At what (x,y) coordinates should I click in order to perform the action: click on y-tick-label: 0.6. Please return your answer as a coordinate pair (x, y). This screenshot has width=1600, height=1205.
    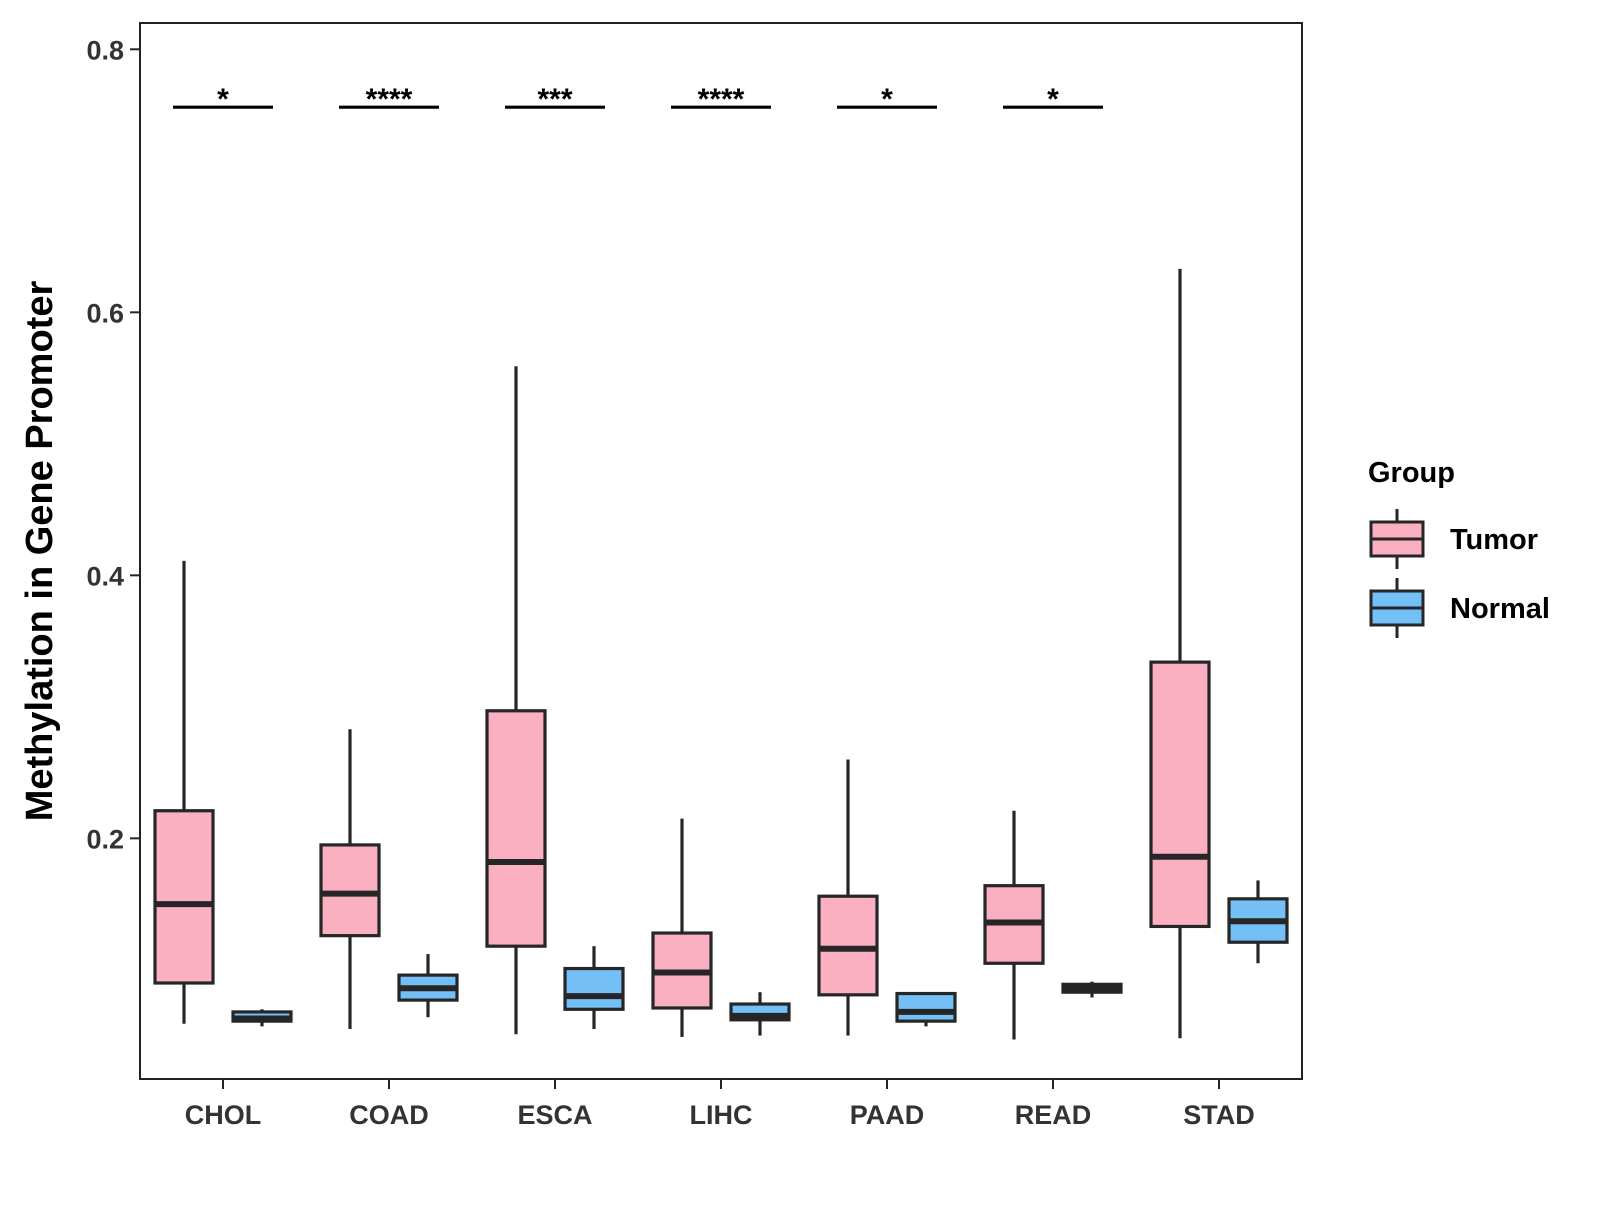
    Looking at the image, I should click on (105, 313).